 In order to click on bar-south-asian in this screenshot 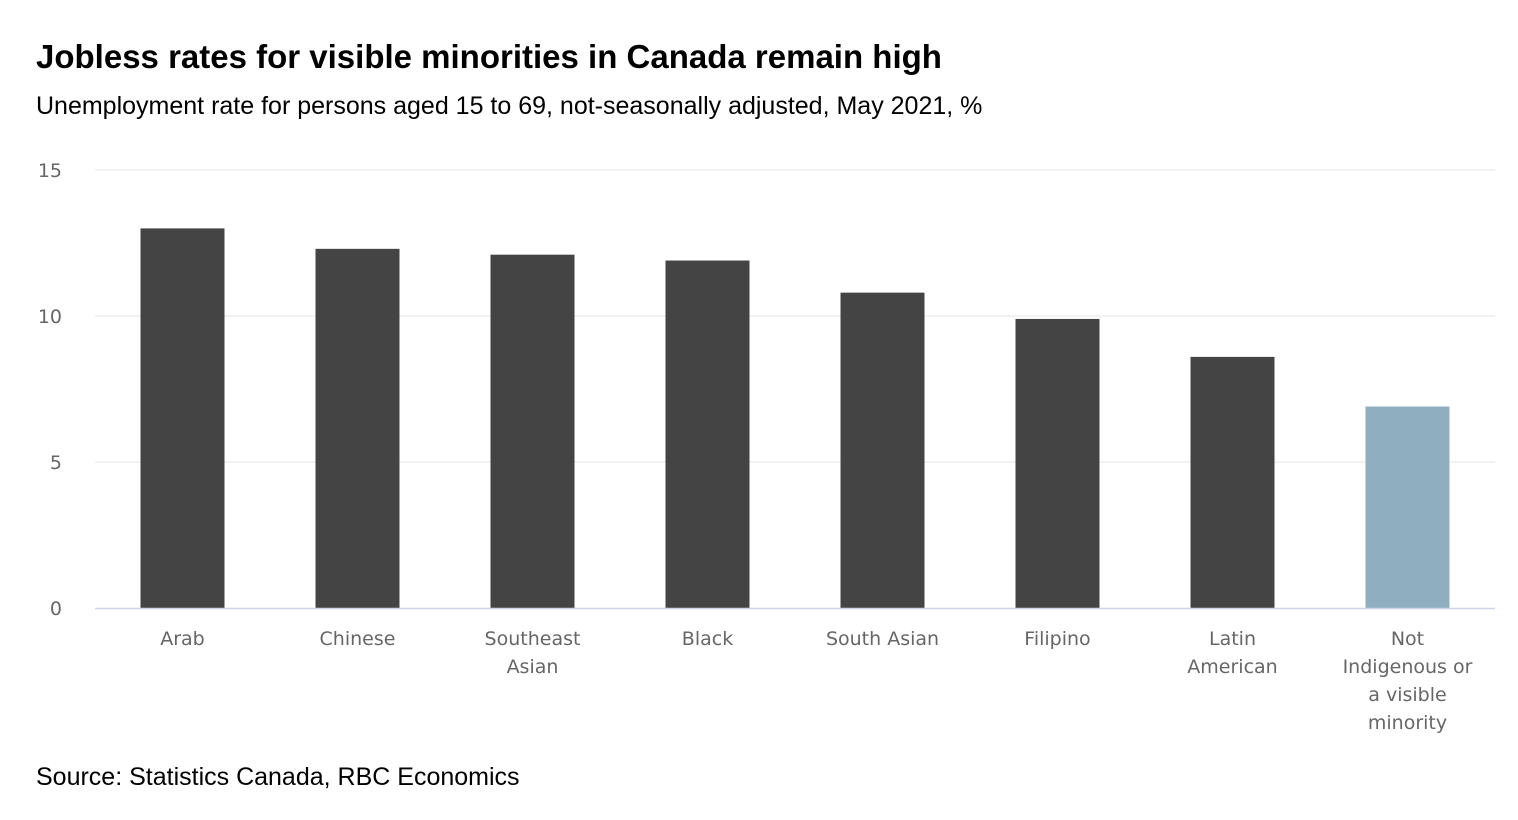, I will do `click(882, 450)`.